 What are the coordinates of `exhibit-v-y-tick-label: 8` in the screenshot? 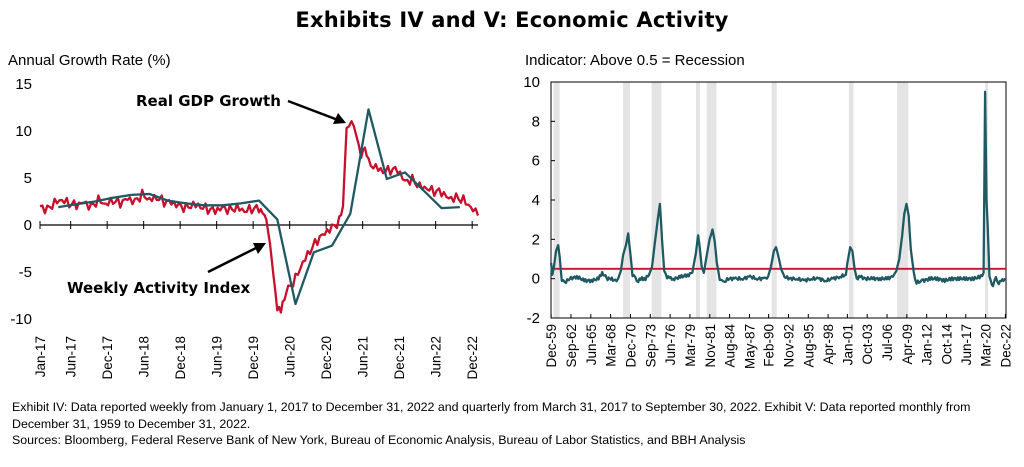 It's located at (536, 121).